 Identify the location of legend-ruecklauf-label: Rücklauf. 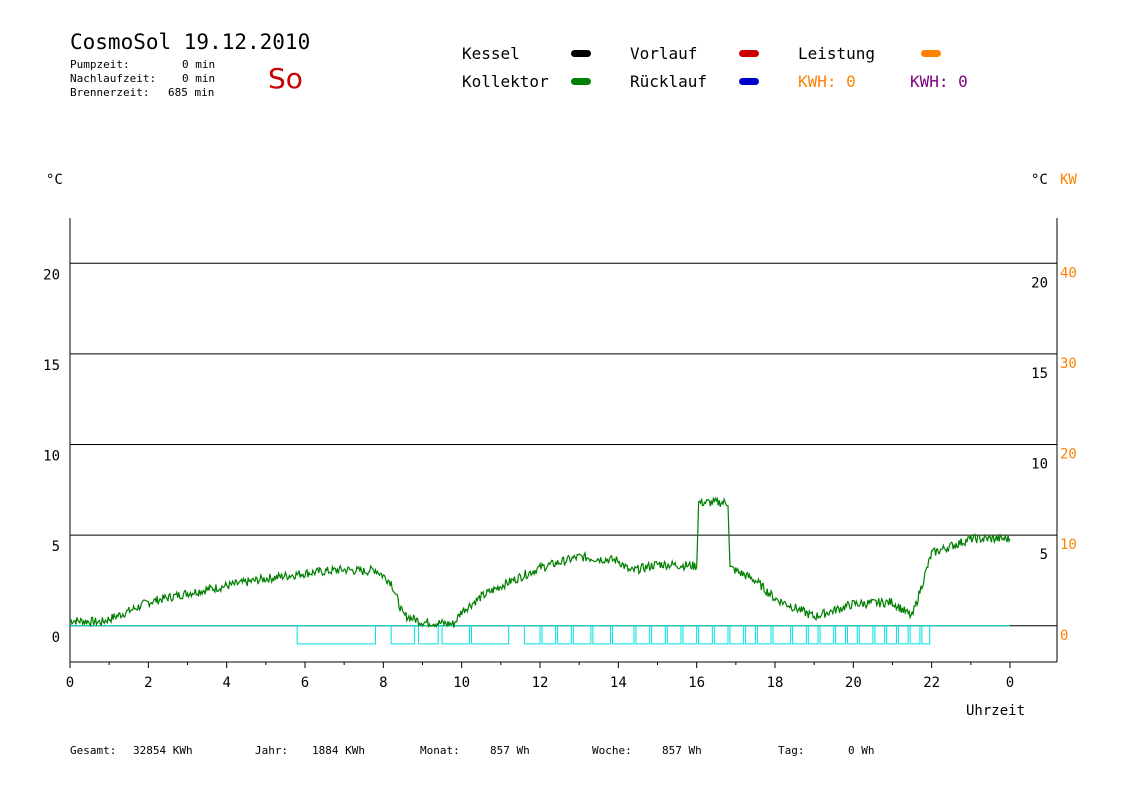
(669, 81).